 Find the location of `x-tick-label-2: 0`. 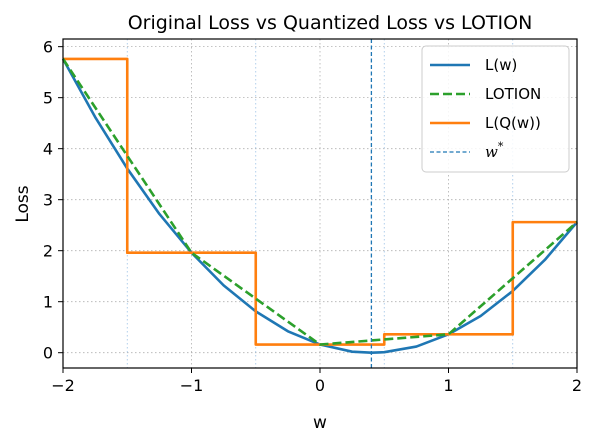

x-tick-label-2: 0 is located at coordinates (320, 385).